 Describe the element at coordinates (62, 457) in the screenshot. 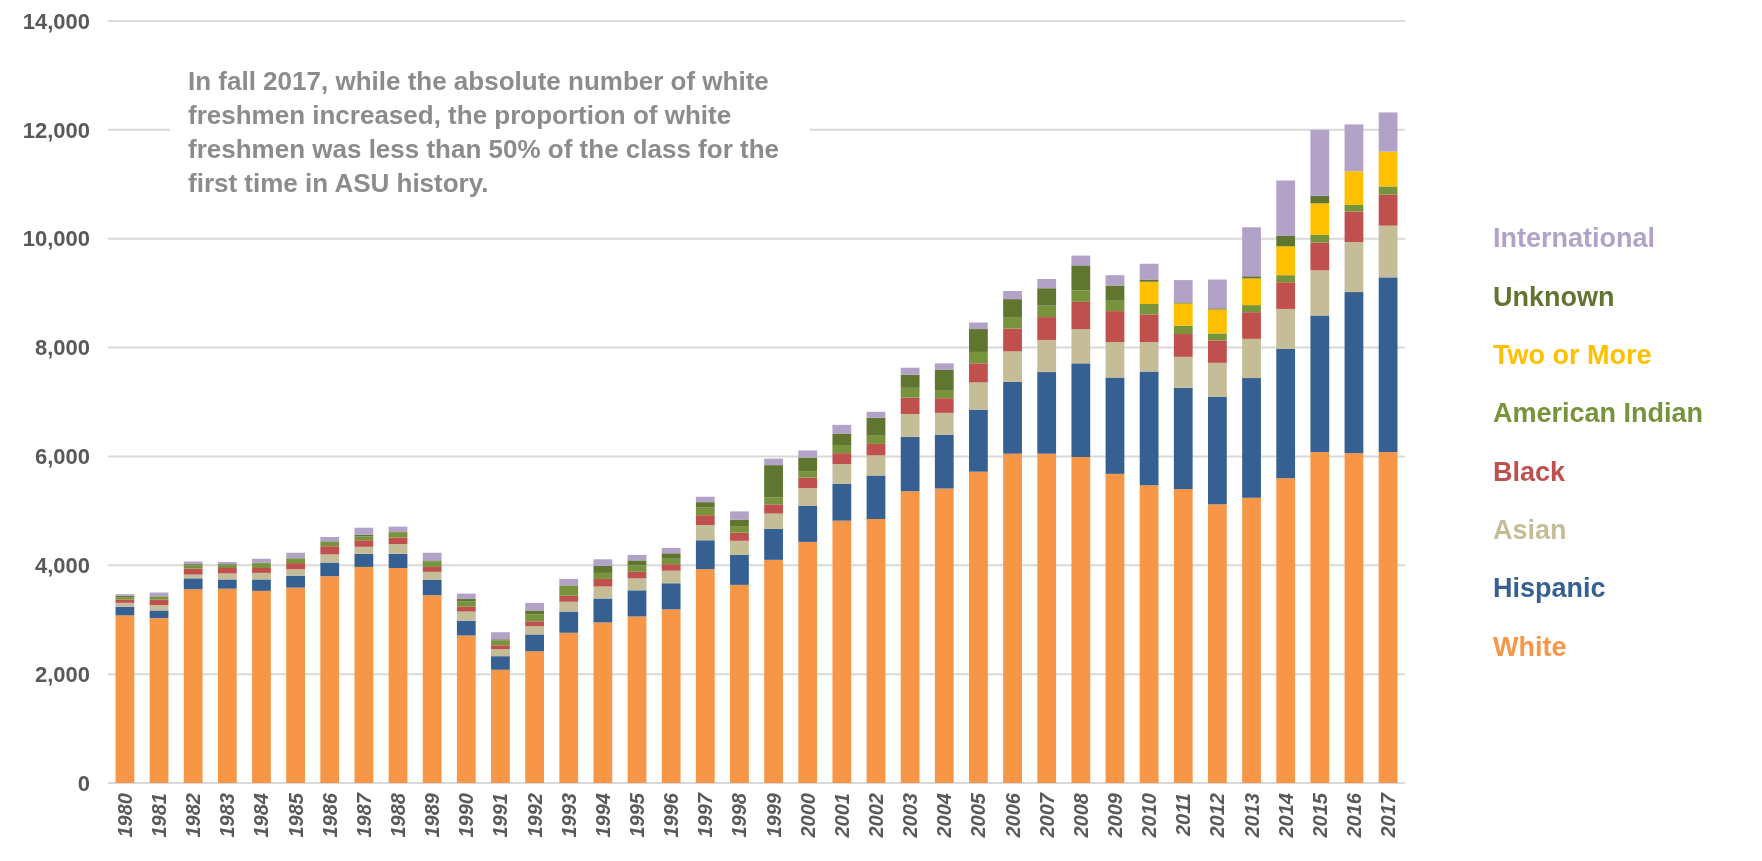

I see `y-tick-label: 6,000` at that location.